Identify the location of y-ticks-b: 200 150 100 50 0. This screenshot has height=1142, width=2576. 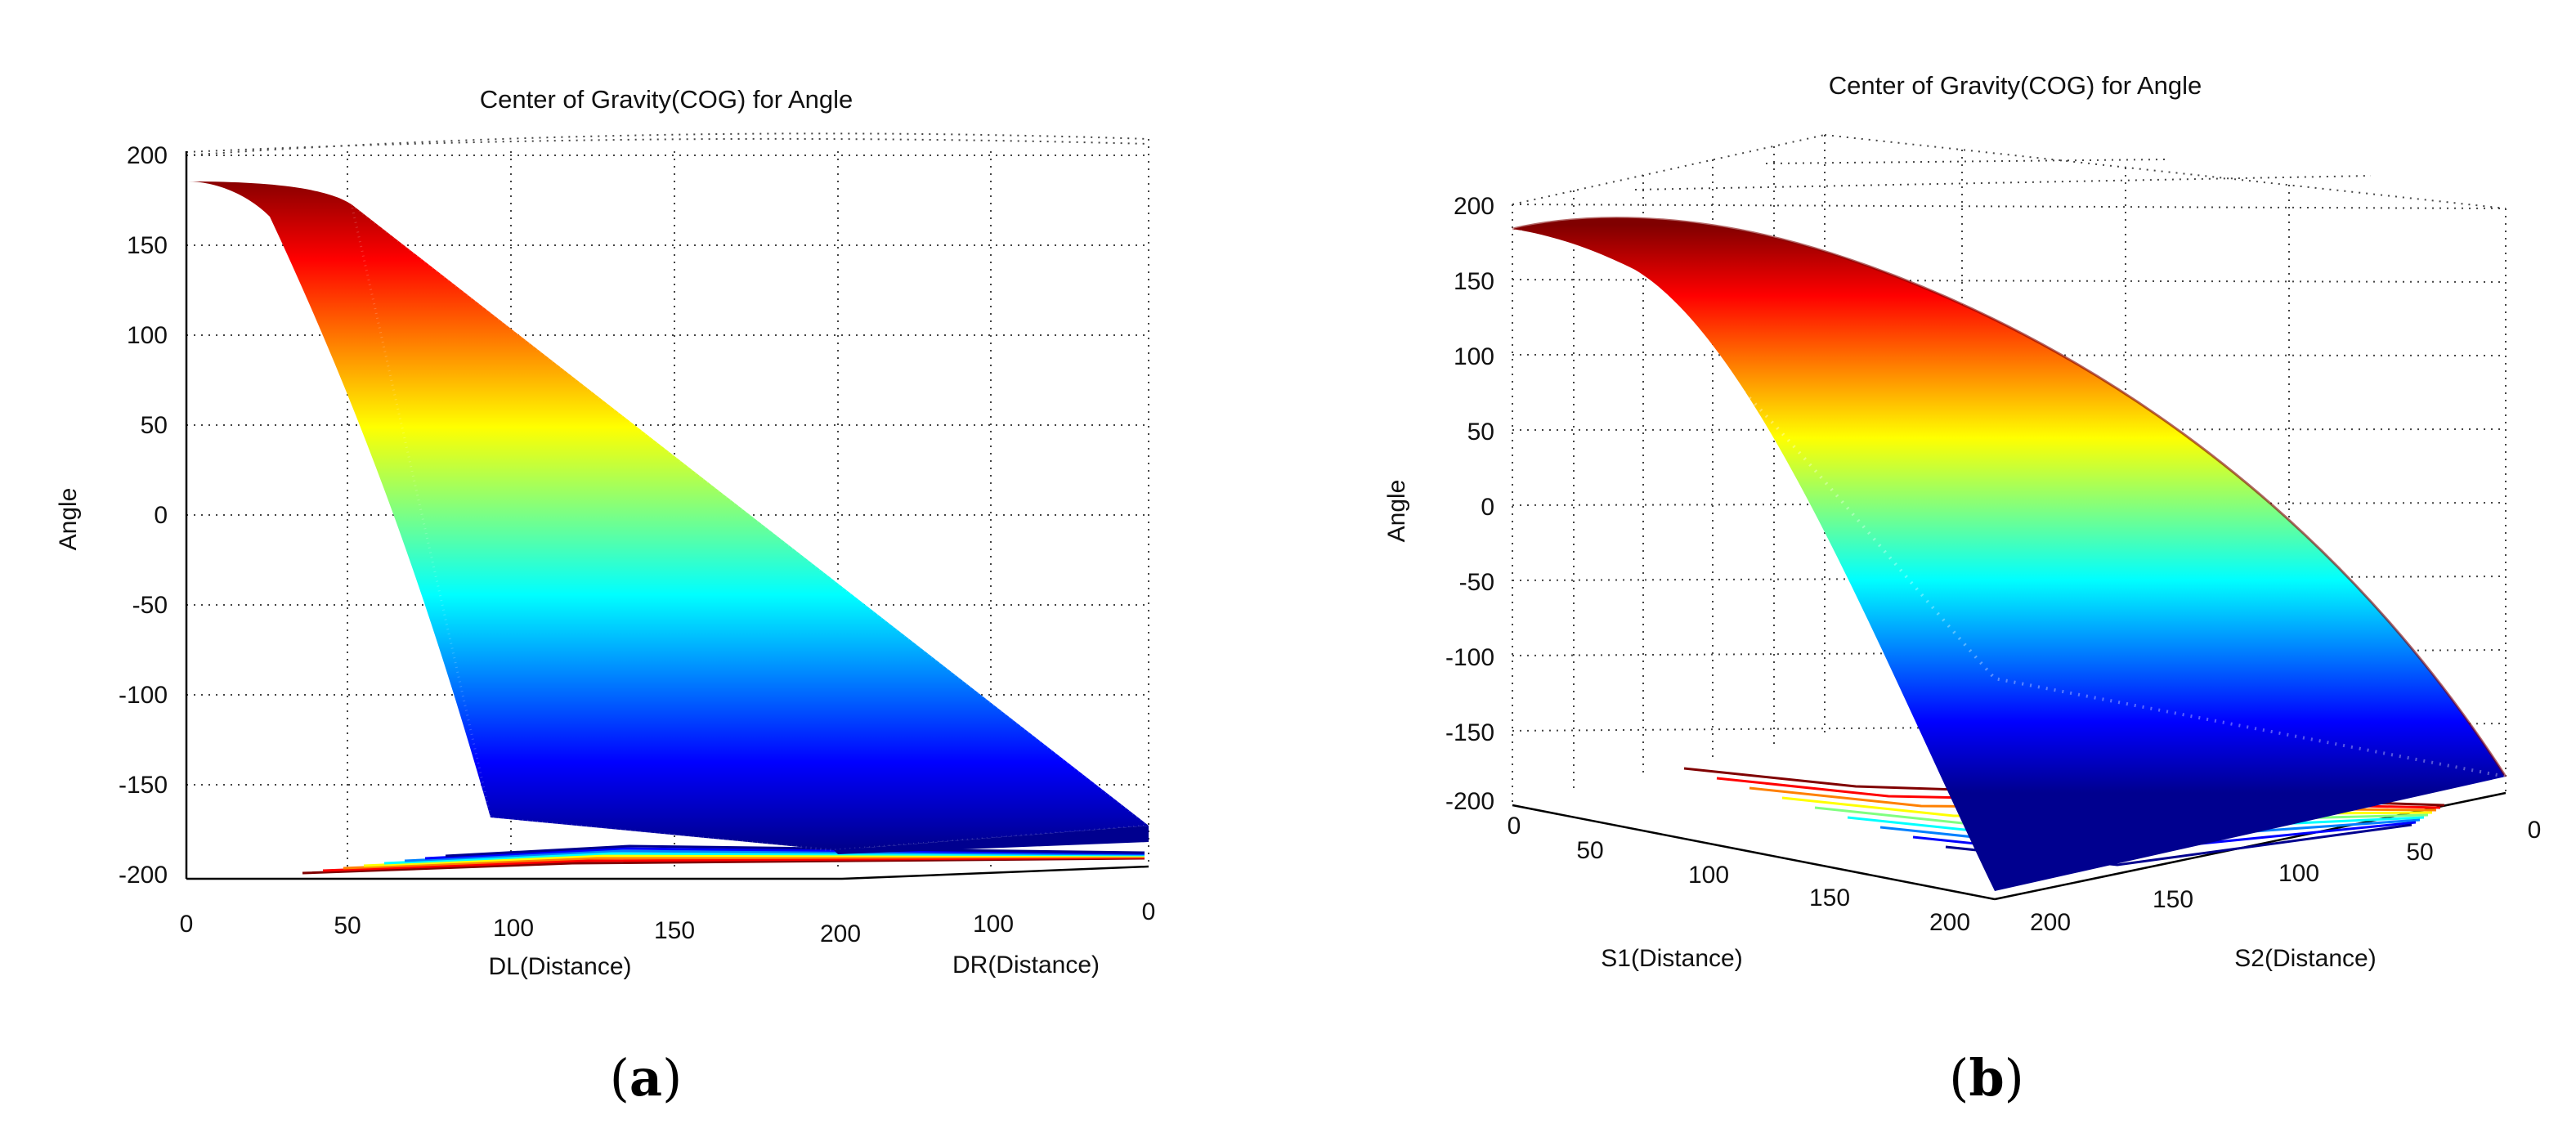
(2285, 876).